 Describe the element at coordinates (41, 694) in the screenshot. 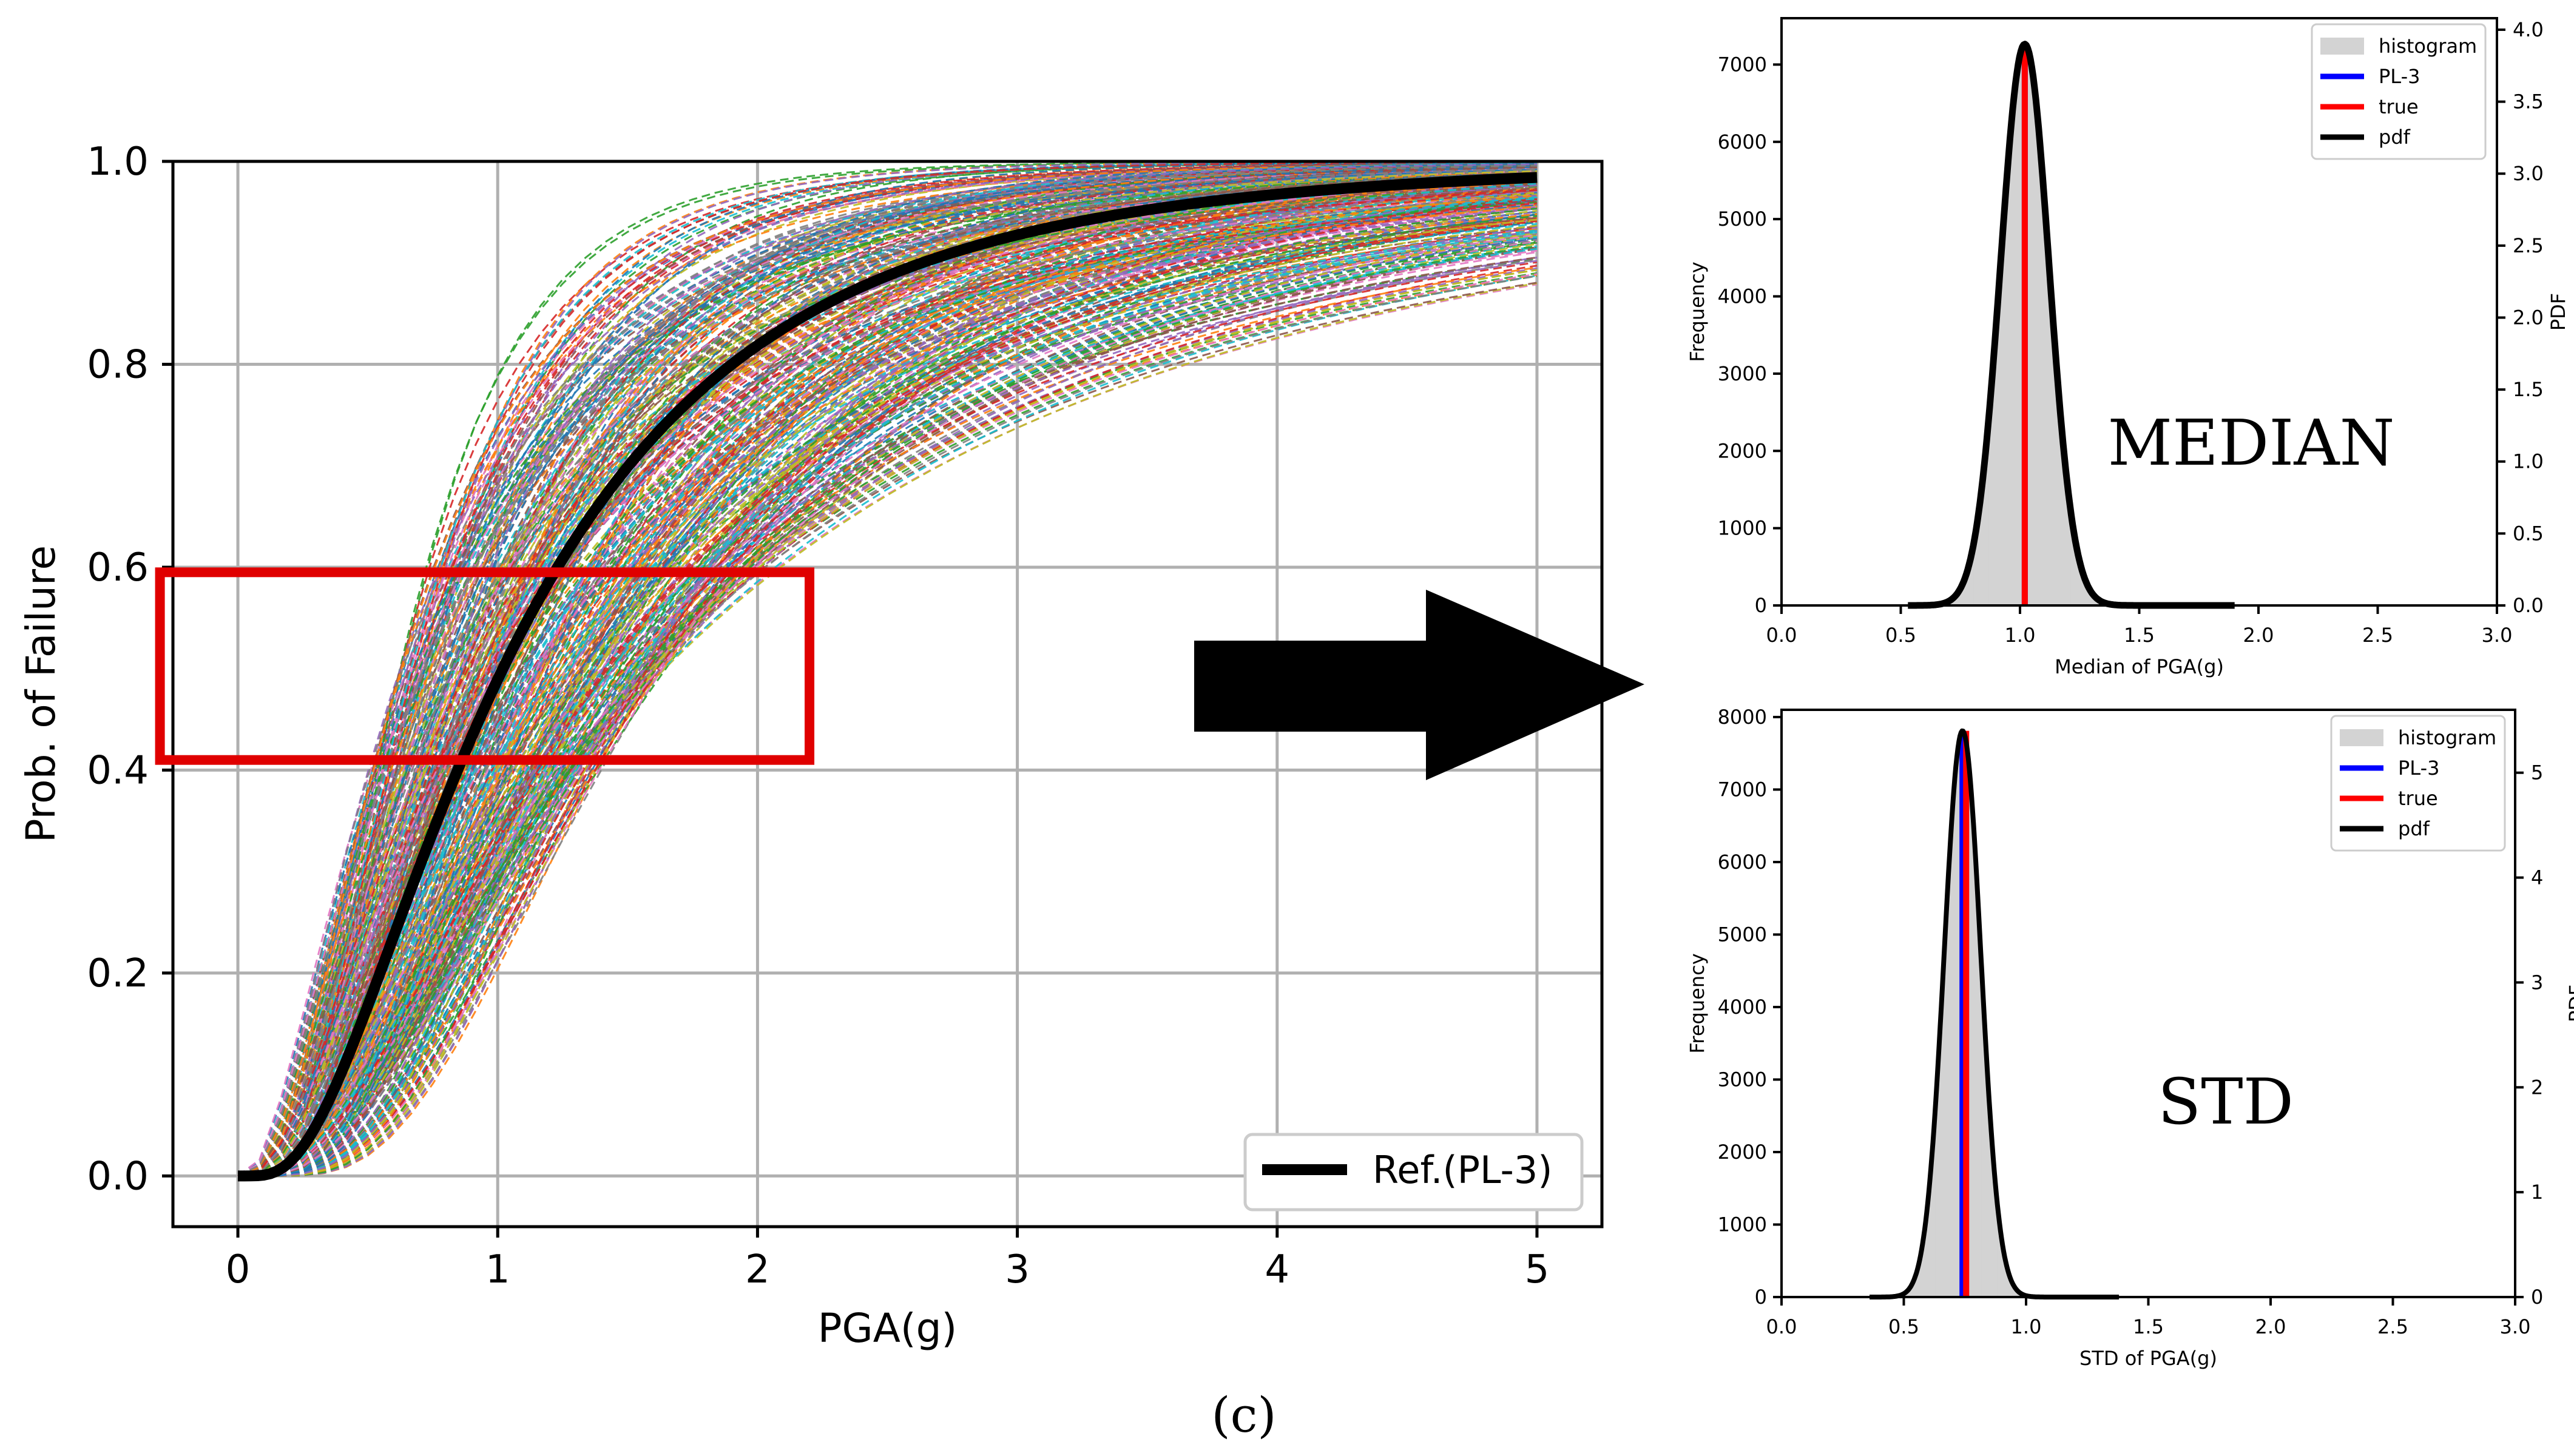

I see `y-axis-label: Prob. of Failure` at that location.